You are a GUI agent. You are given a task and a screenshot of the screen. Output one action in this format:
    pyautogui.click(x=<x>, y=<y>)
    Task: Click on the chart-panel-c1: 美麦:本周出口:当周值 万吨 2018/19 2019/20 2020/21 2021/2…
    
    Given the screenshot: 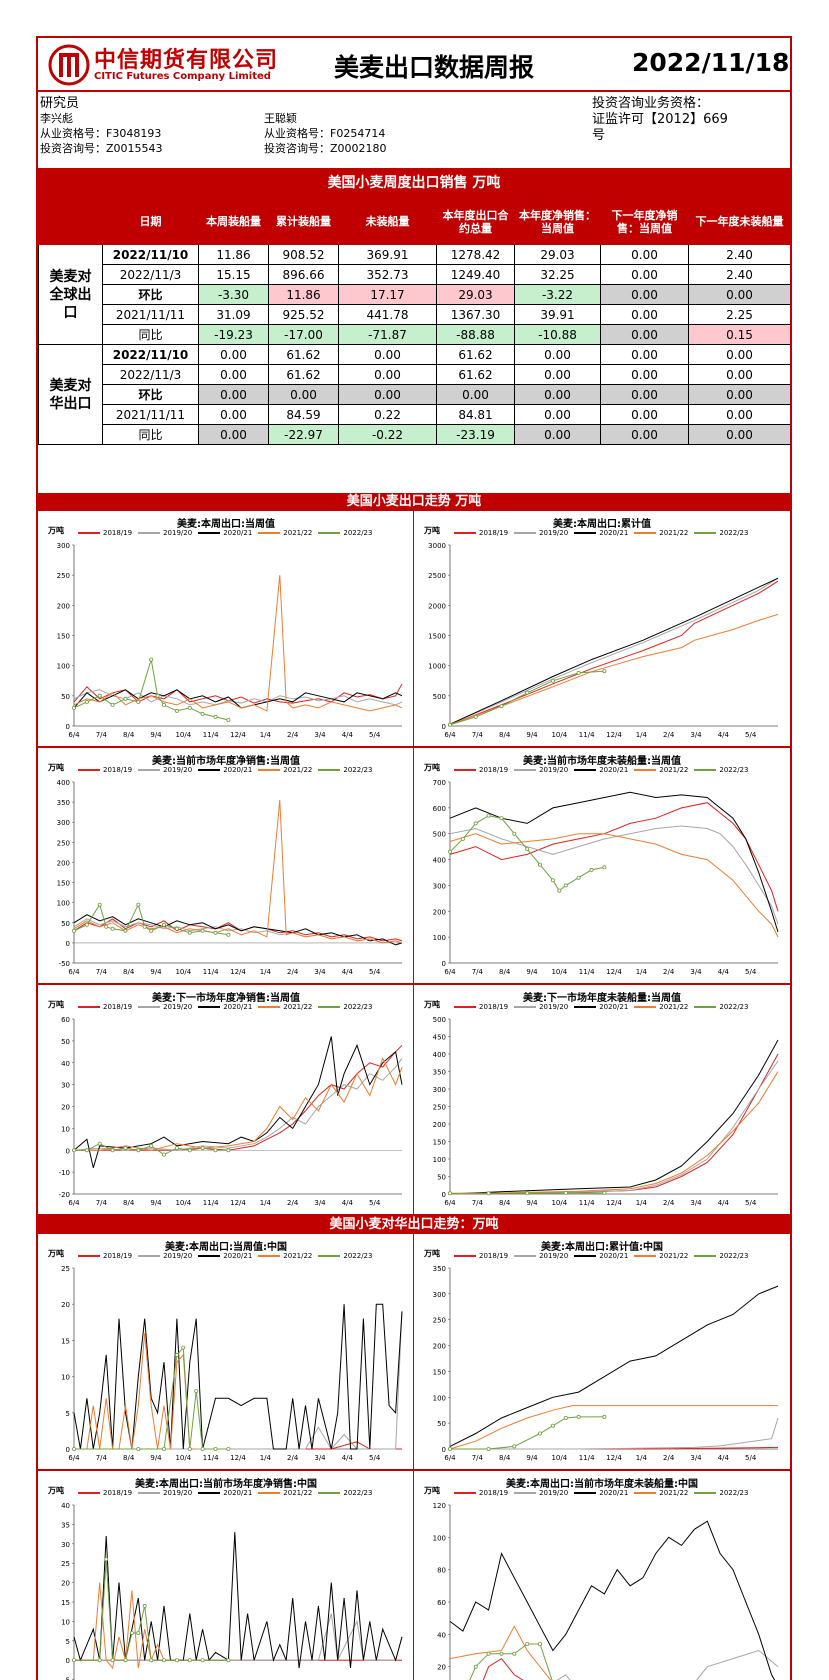 What is the action you would take?
    pyautogui.click(x=226, y=629)
    